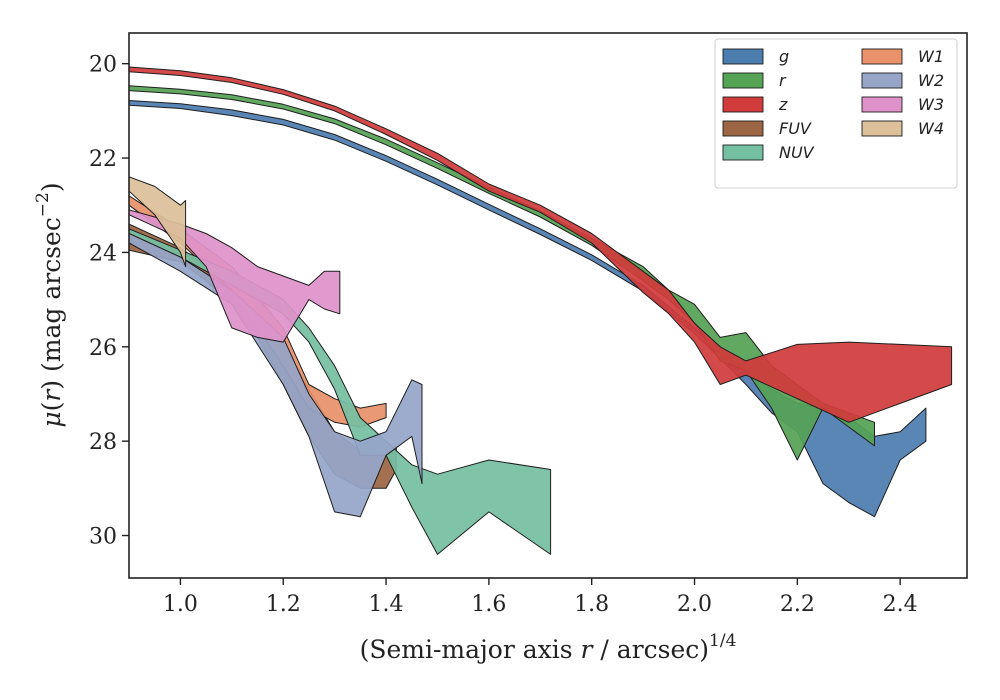 The width and height of the screenshot is (1000, 700). Describe the element at coordinates (103, 442) in the screenshot. I see `y-tick-label: 28` at that location.